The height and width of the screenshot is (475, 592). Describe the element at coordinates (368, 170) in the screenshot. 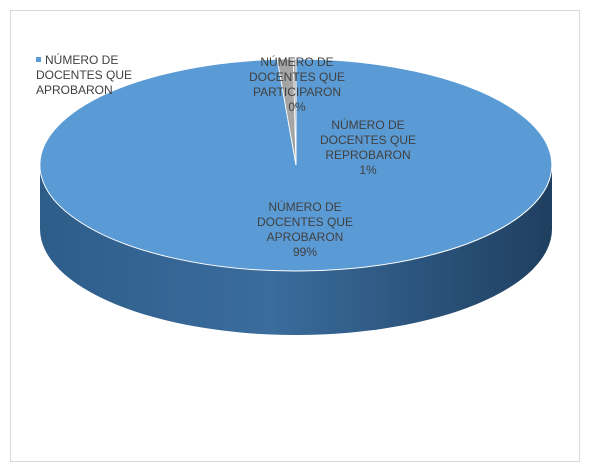

I see `data-label-reprobaron-percent: 1%` at that location.